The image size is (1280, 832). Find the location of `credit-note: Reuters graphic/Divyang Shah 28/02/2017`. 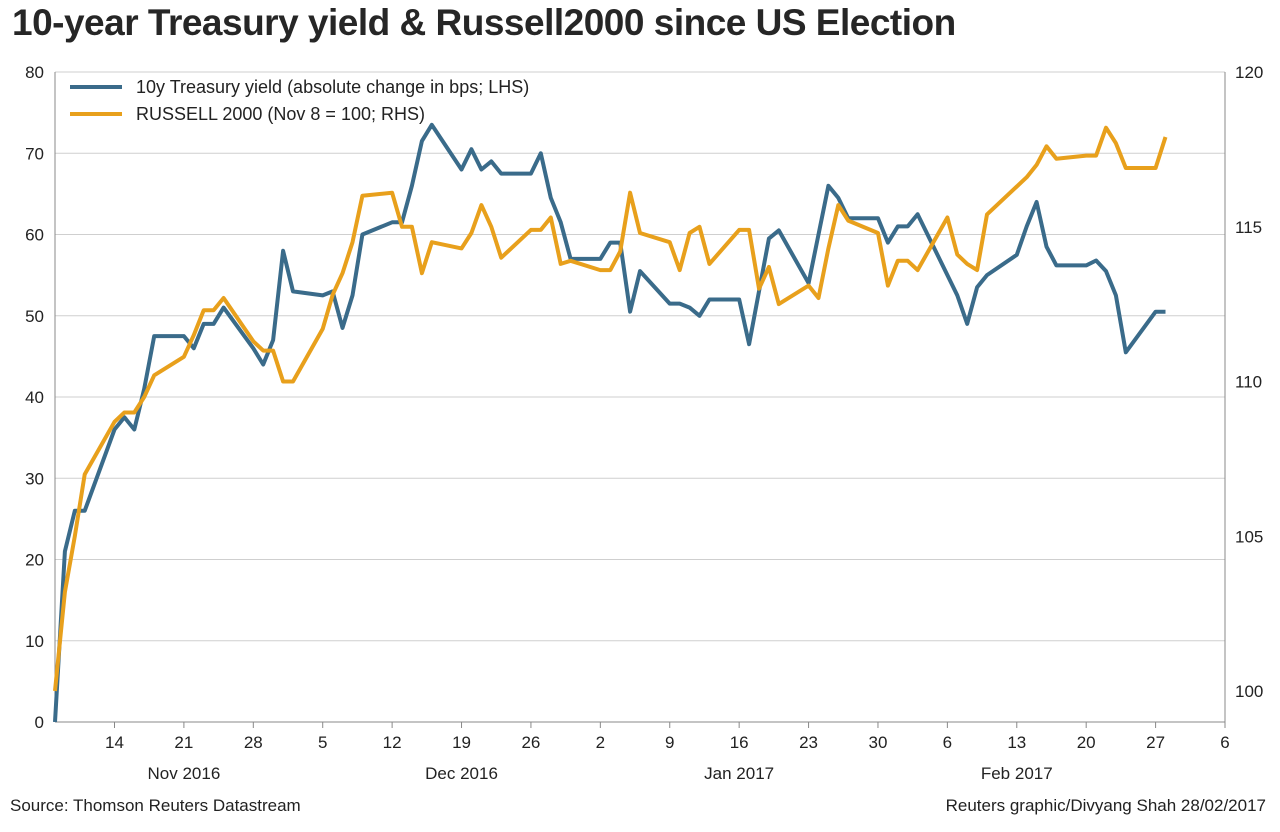

credit-note: Reuters graphic/Divyang Shah 28/02/2017 is located at coordinates (1105, 805).